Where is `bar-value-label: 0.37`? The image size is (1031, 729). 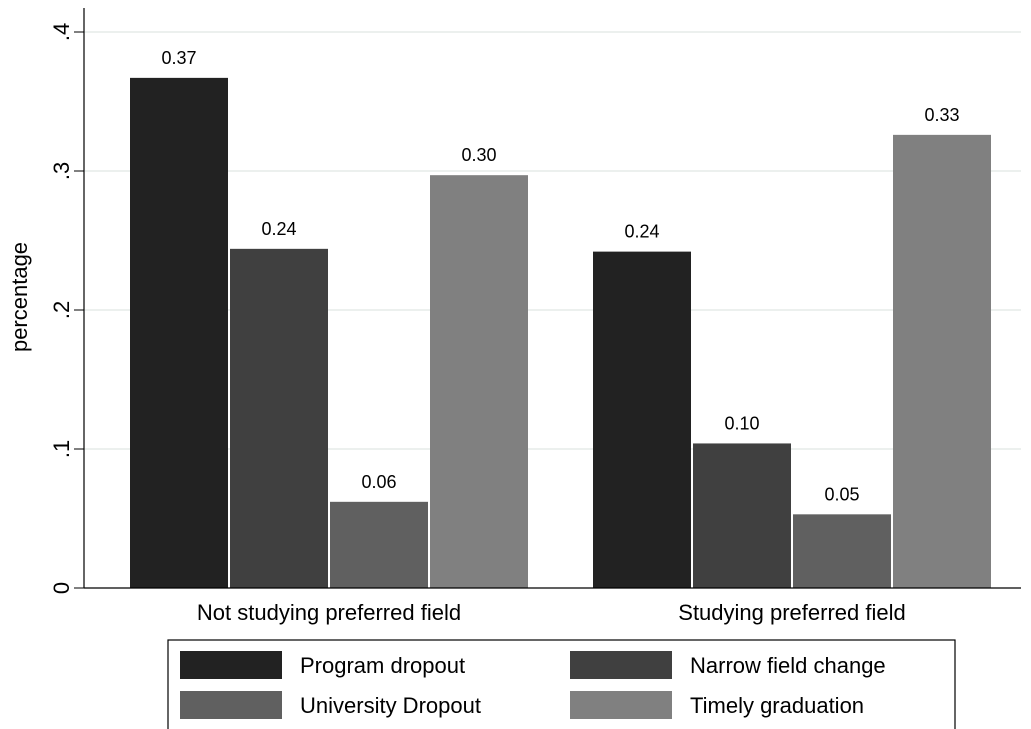
bar-value-label: 0.37 is located at coordinates (178, 58).